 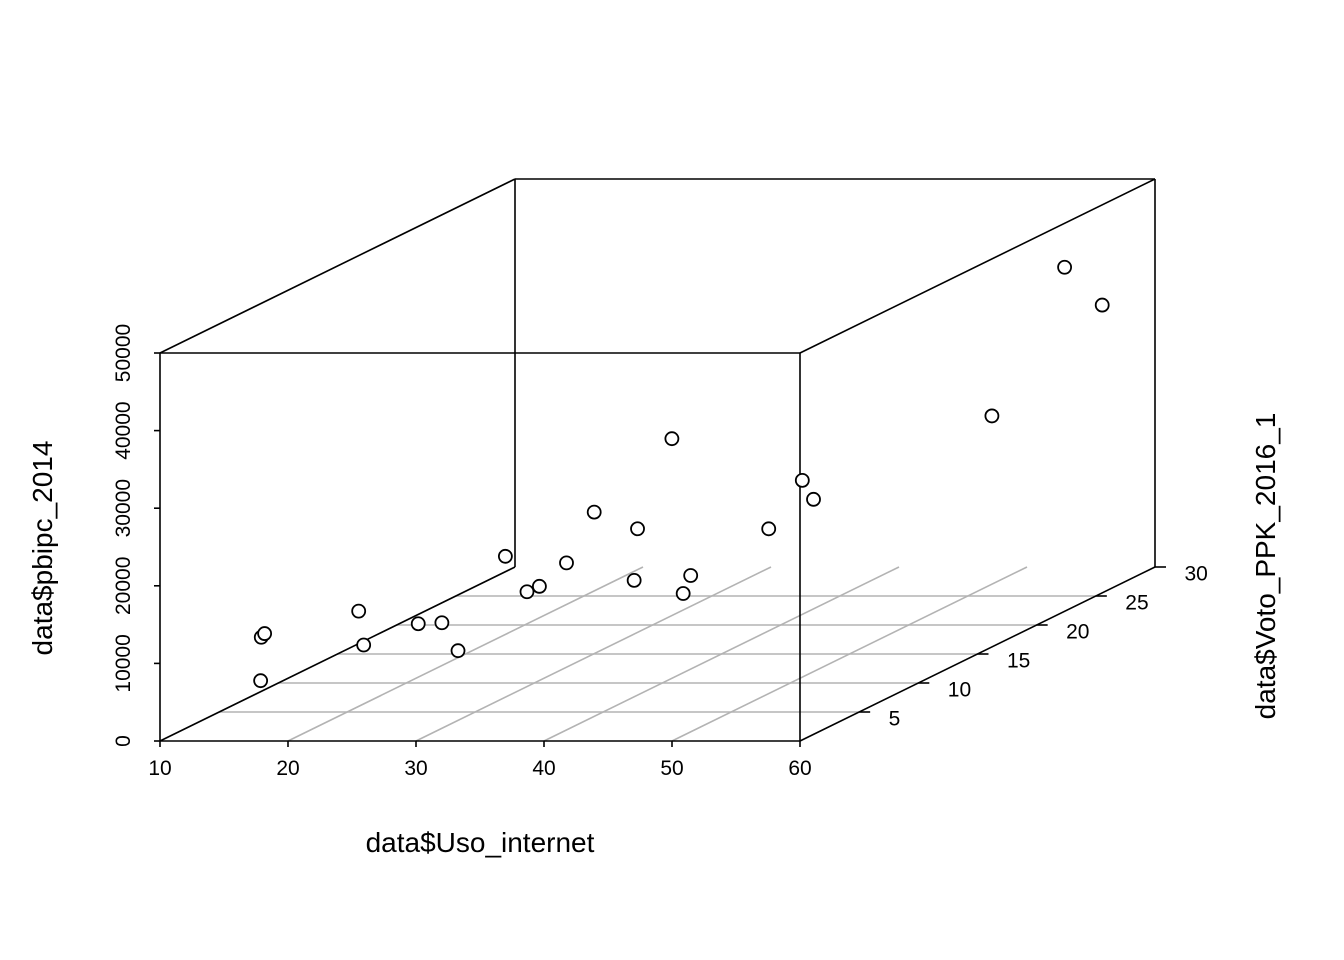 What do you see at coordinates (895, 719) in the screenshot?
I see `y-tick-label: 5` at bounding box center [895, 719].